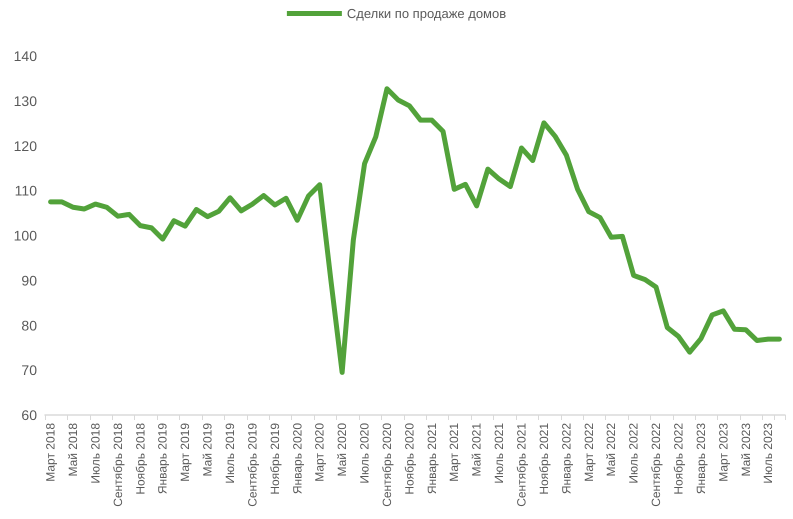  What do you see at coordinates (409, 458) in the screenshot?
I see `x-tick-label: Ноябрь 2020` at bounding box center [409, 458].